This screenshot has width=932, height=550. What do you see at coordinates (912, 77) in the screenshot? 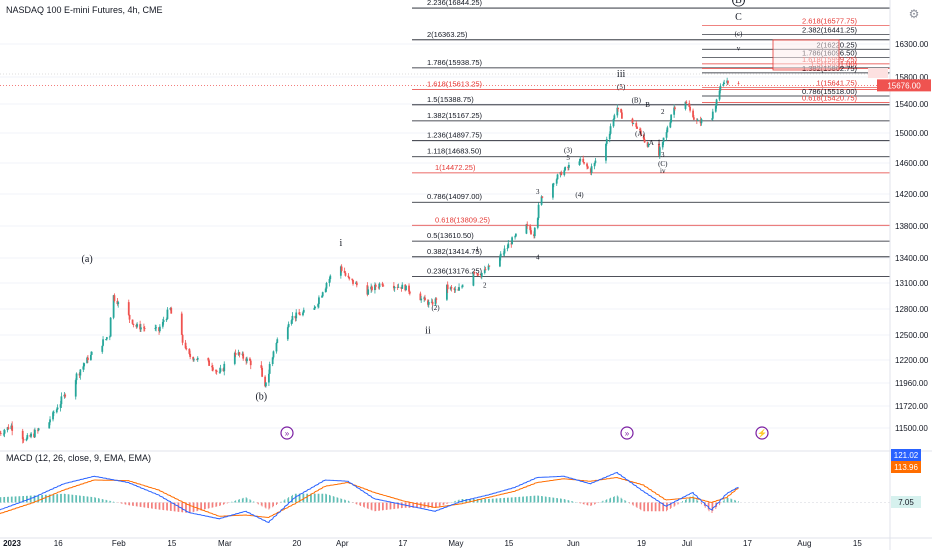
I see `price-tick-label: 15800.00` at bounding box center [912, 77].